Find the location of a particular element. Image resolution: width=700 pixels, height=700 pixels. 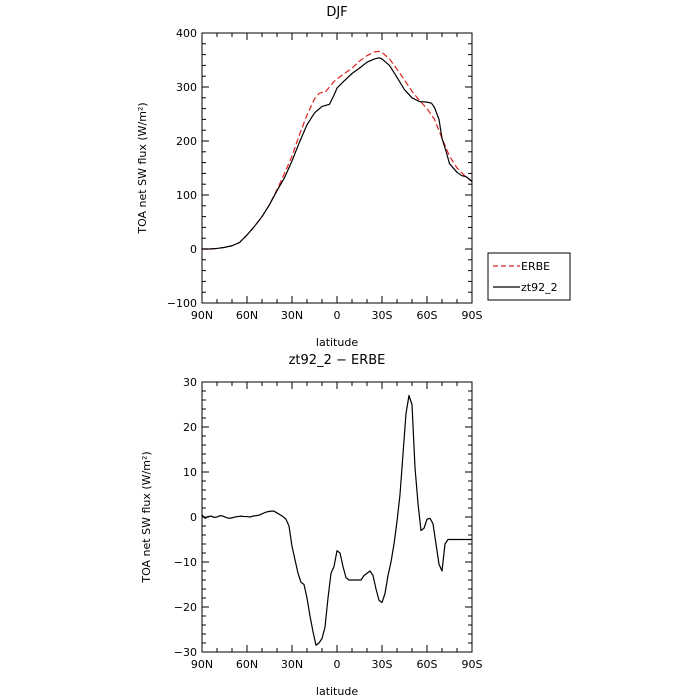

bottom-y-axis-label: TOA net SW flux (W/m²) is located at coordinates (146, 517).